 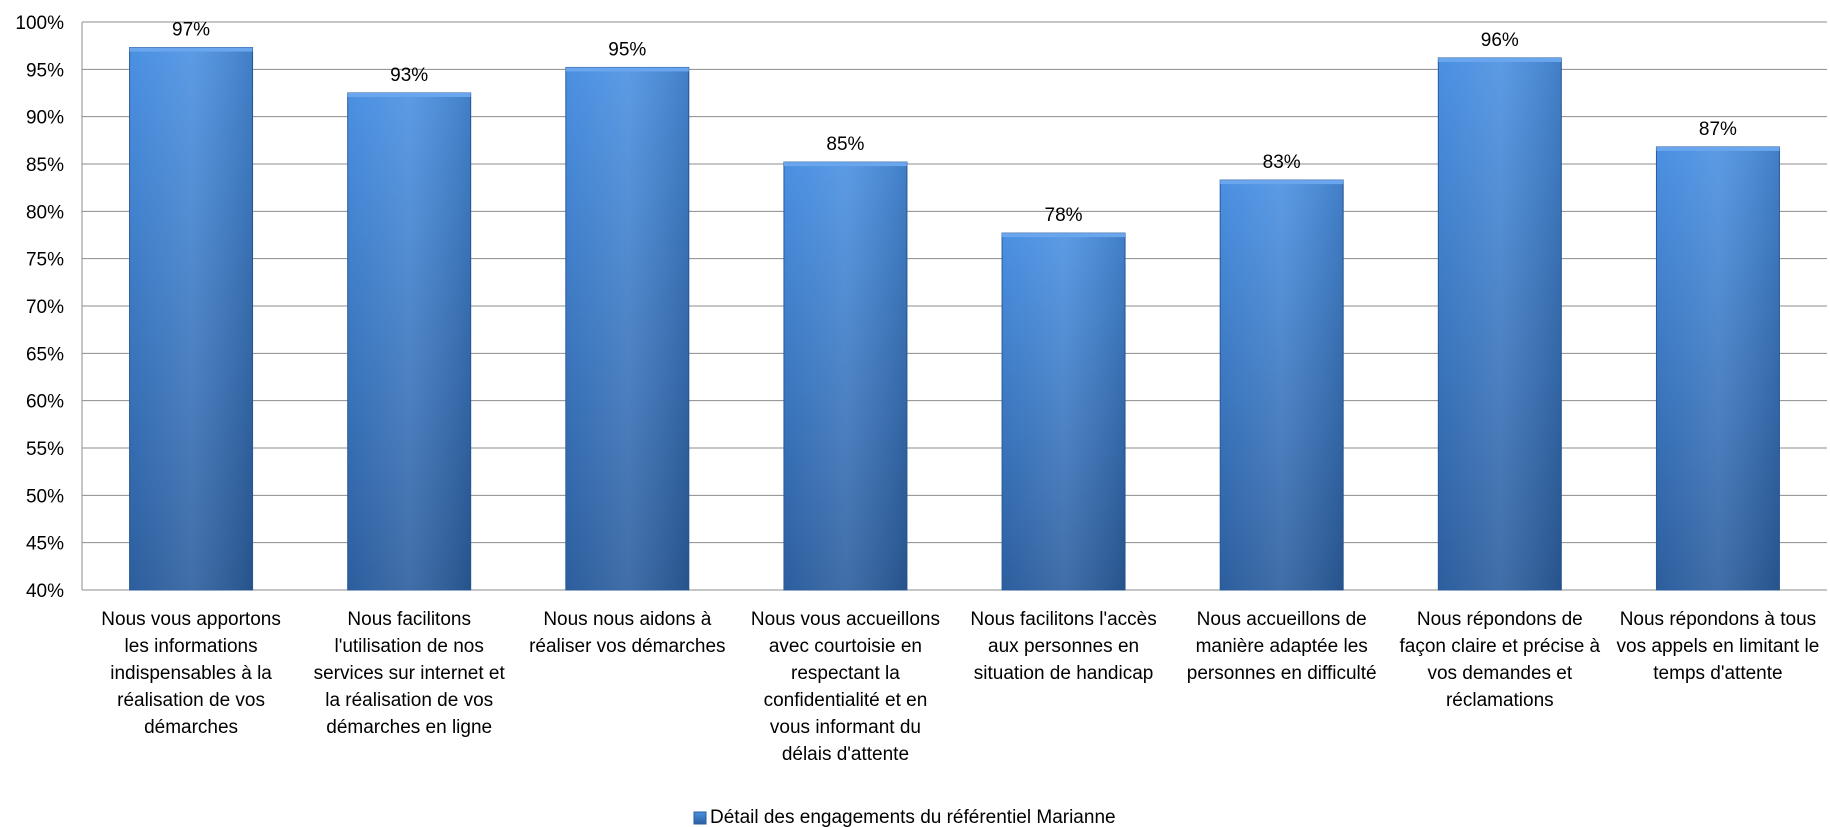 I want to click on category-label-line: vos demandes et, so click(x=1499, y=673).